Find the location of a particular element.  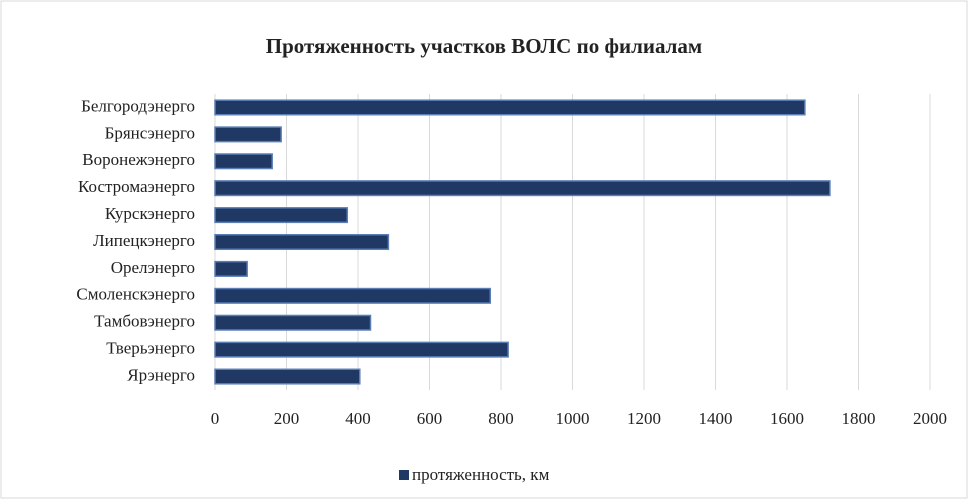

y-tick-label: Брянсэнерго is located at coordinates (150, 132).